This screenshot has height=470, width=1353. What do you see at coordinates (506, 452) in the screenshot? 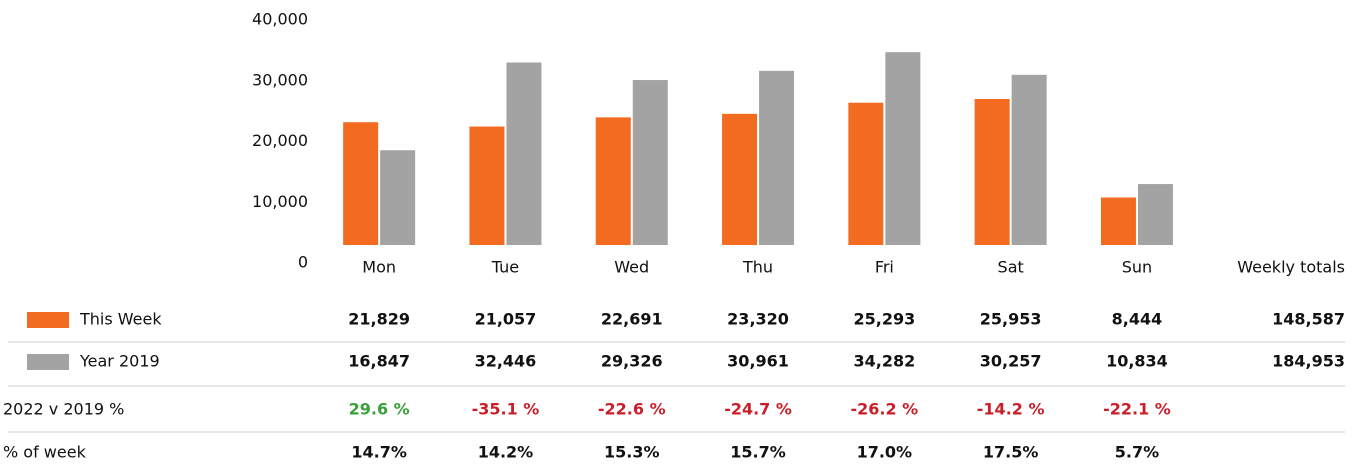
I see `table-value: 14.2%` at bounding box center [506, 452].